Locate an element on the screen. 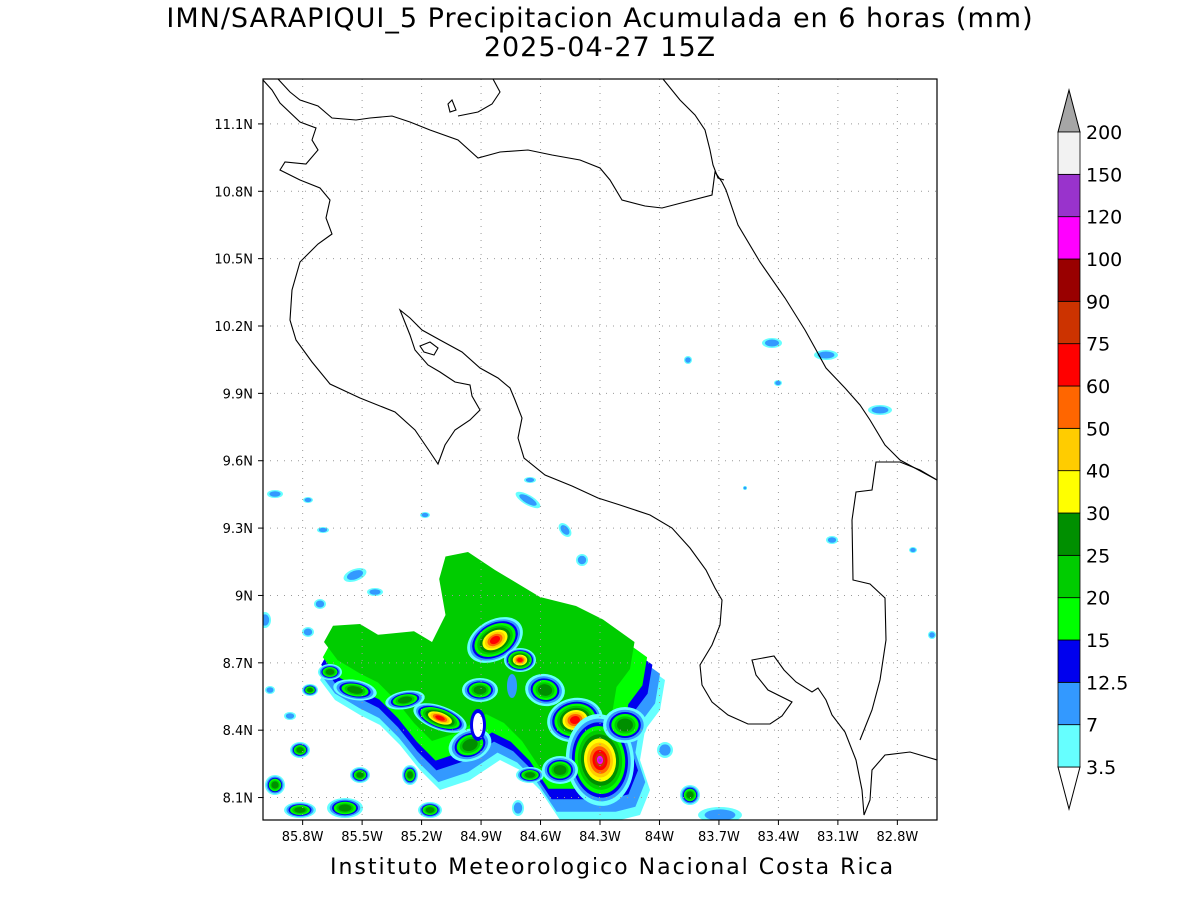 This screenshot has height=900, width=1200. legend-level-label: 15 is located at coordinates (1098, 641).